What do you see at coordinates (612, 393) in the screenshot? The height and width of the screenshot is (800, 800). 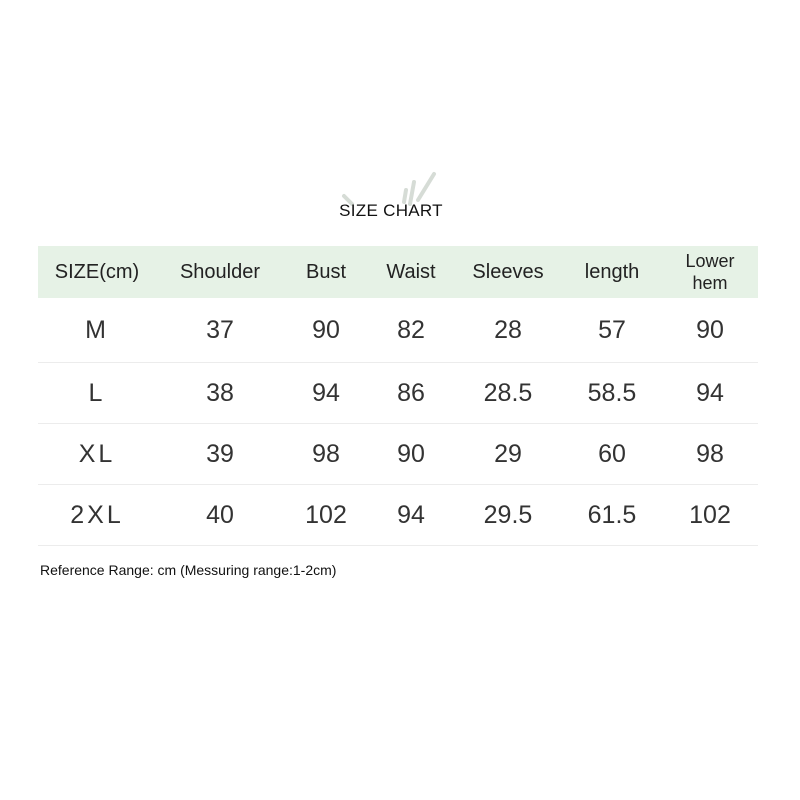 I see `measurement-cell: 58.5` at bounding box center [612, 393].